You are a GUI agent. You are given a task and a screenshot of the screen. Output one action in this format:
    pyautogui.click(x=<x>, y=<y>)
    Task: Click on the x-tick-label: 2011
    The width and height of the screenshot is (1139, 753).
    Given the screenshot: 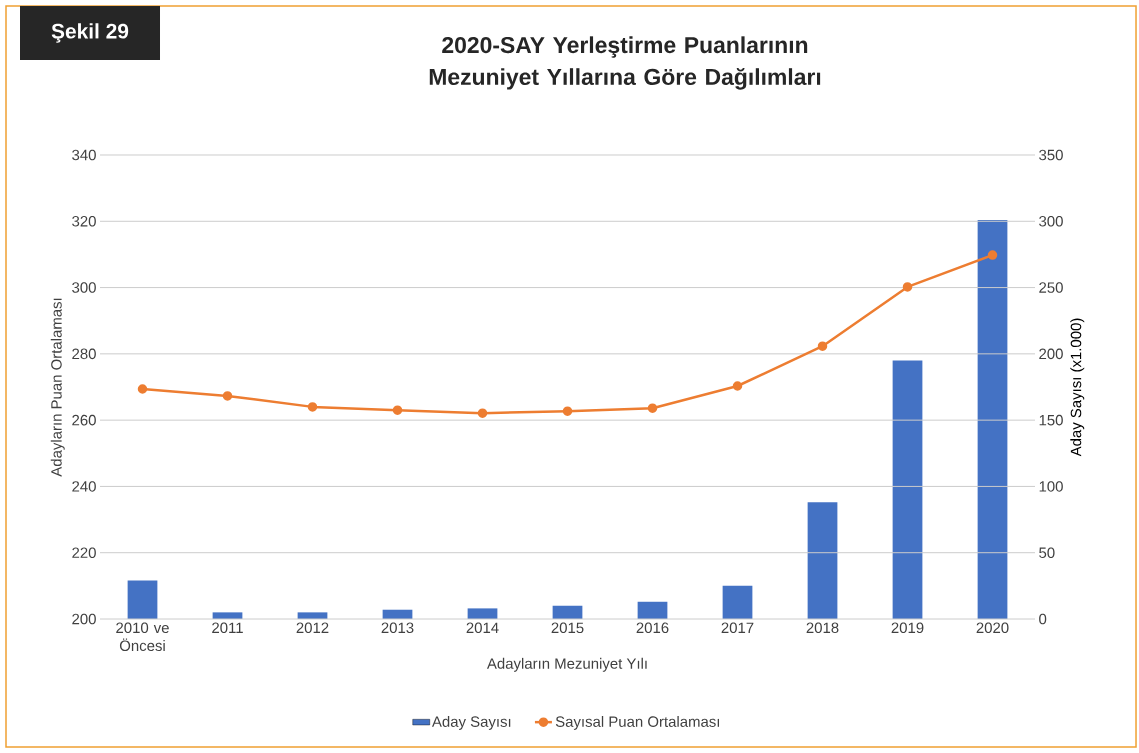 What is the action you would take?
    pyautogui.click(x=227, y=628)
    